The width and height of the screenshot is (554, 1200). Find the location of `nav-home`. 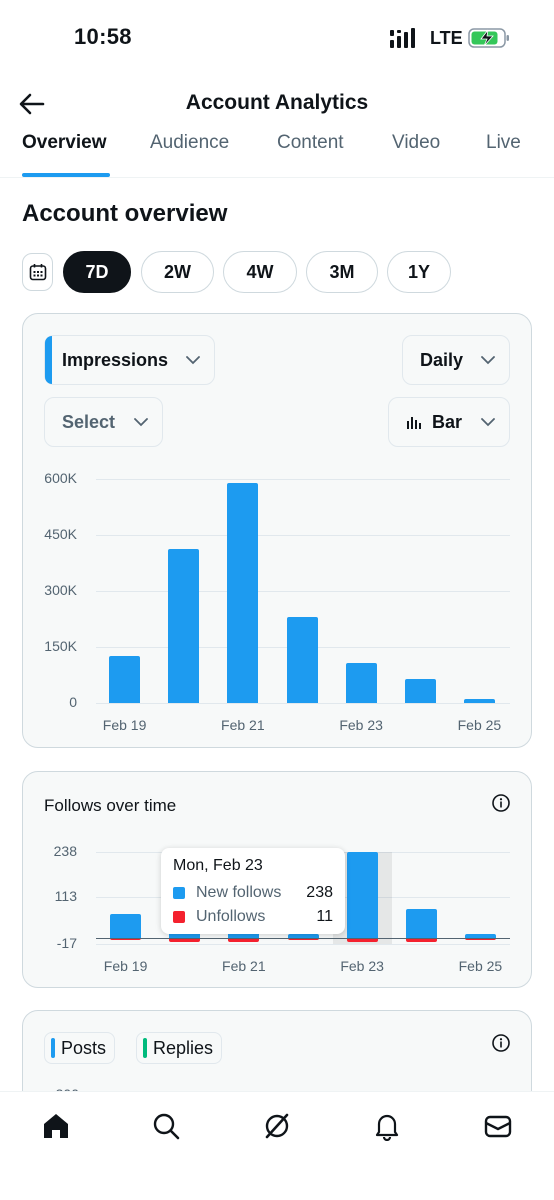

nav-home is located at coordinates (56, 1126).